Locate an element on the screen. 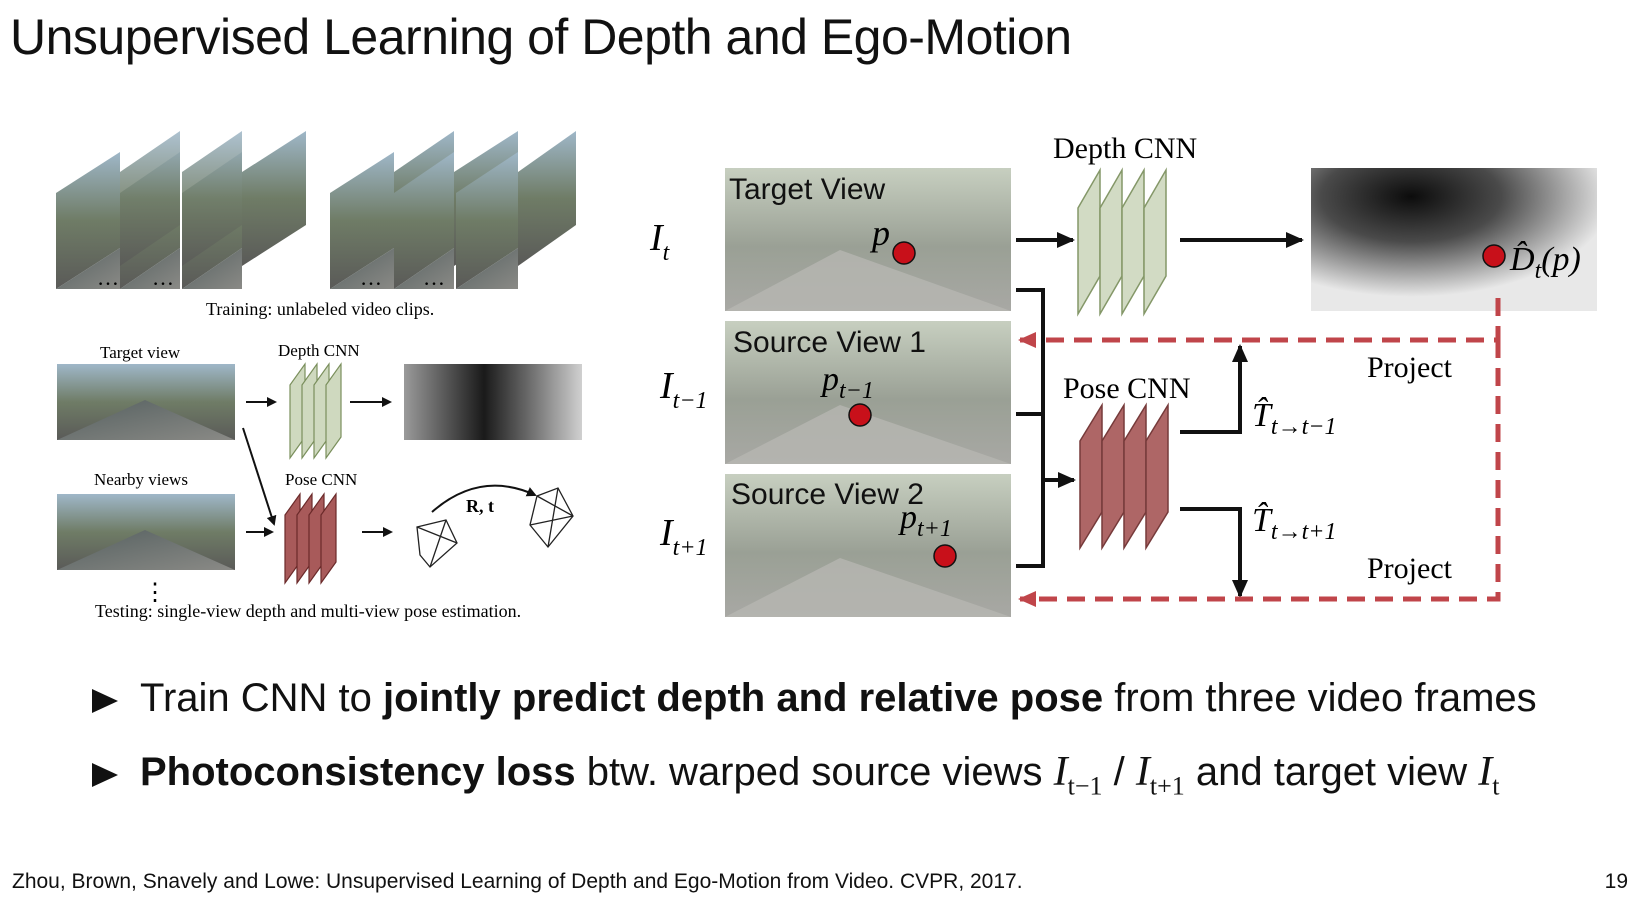 The height and width of the screenshot is (899, 1636). nearby-views-label: Nearby views is located at coordinates (141, 479).